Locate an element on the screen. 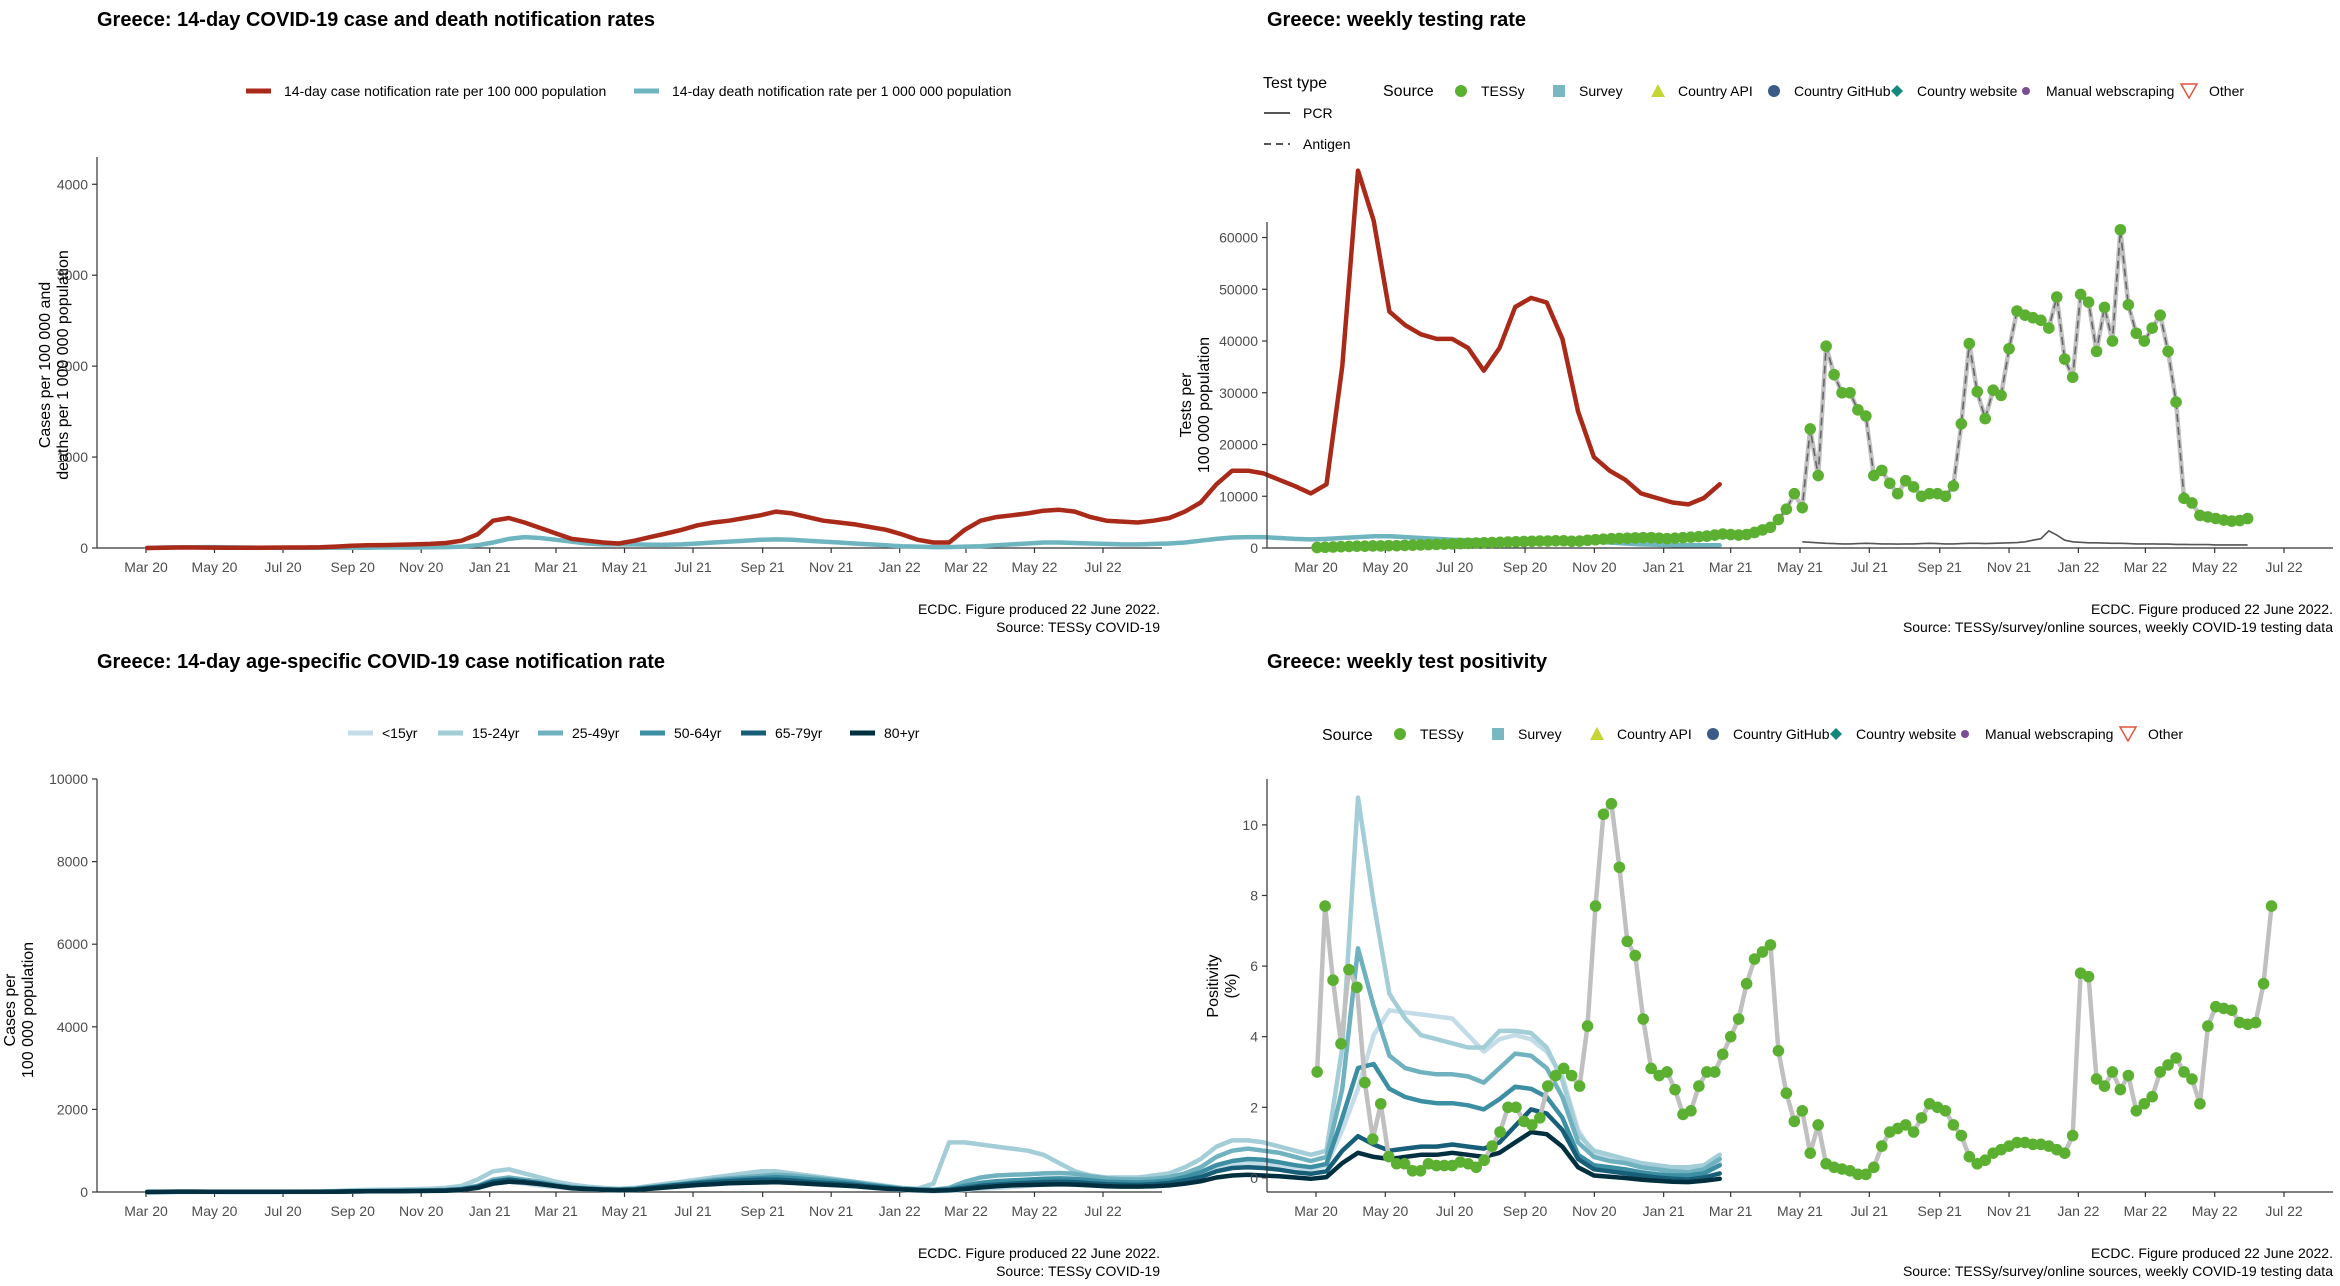 The width and height of the screenshot is (2340, 1286). y-tick-label: 10000 is located at coordinates (1238, 496).